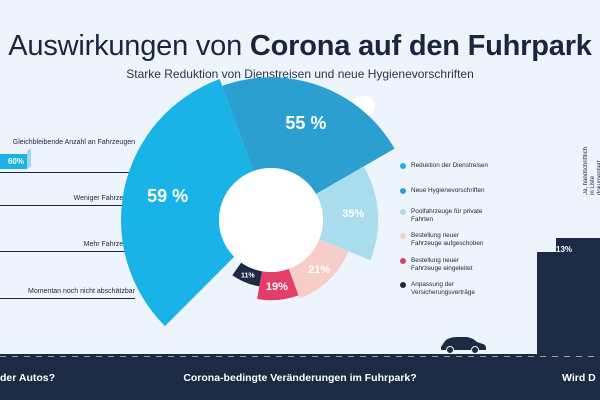 This screenshot has width=600, height=400. Describe the element at coordinates (450, 165) in the screenshot. I see `legend-label: Reduktion der Dienstreisen` at that location.